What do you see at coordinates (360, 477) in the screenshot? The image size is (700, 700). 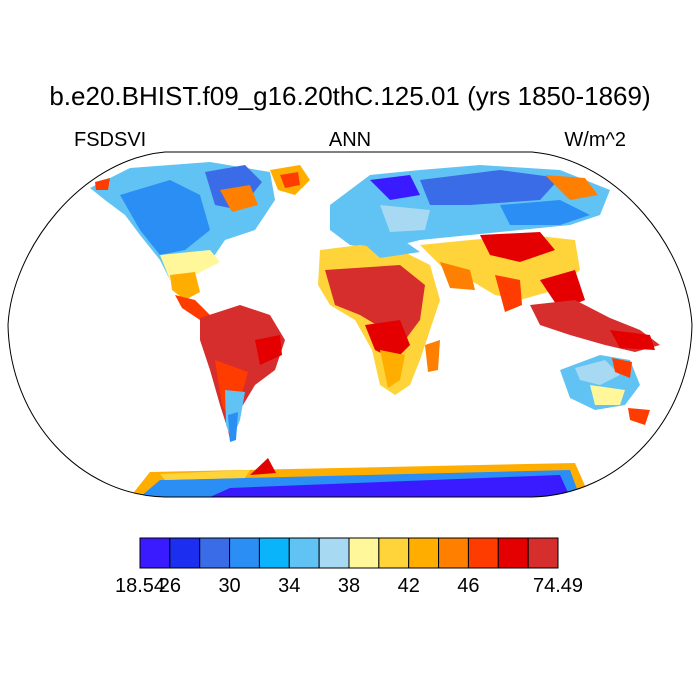 I see `antarctica` at bounding box center [360, 477].